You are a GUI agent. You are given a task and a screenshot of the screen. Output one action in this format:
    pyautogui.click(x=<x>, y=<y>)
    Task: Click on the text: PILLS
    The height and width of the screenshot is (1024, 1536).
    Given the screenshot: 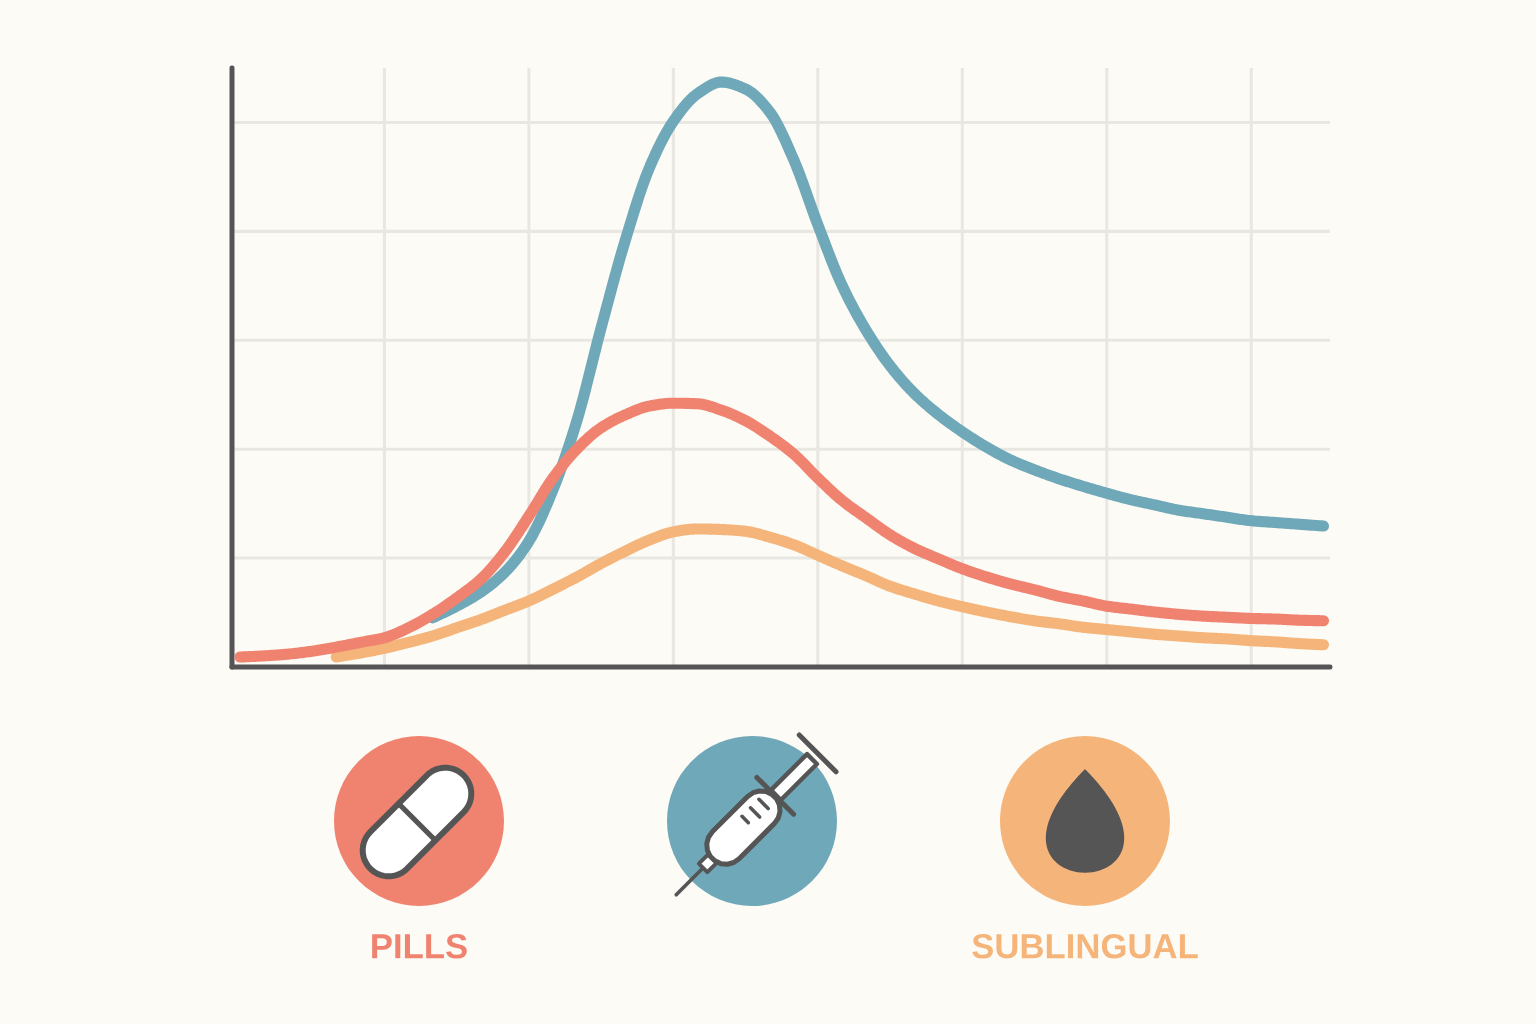 What is the action you would take?
    pyautogui.click(x=419, y=946)
    